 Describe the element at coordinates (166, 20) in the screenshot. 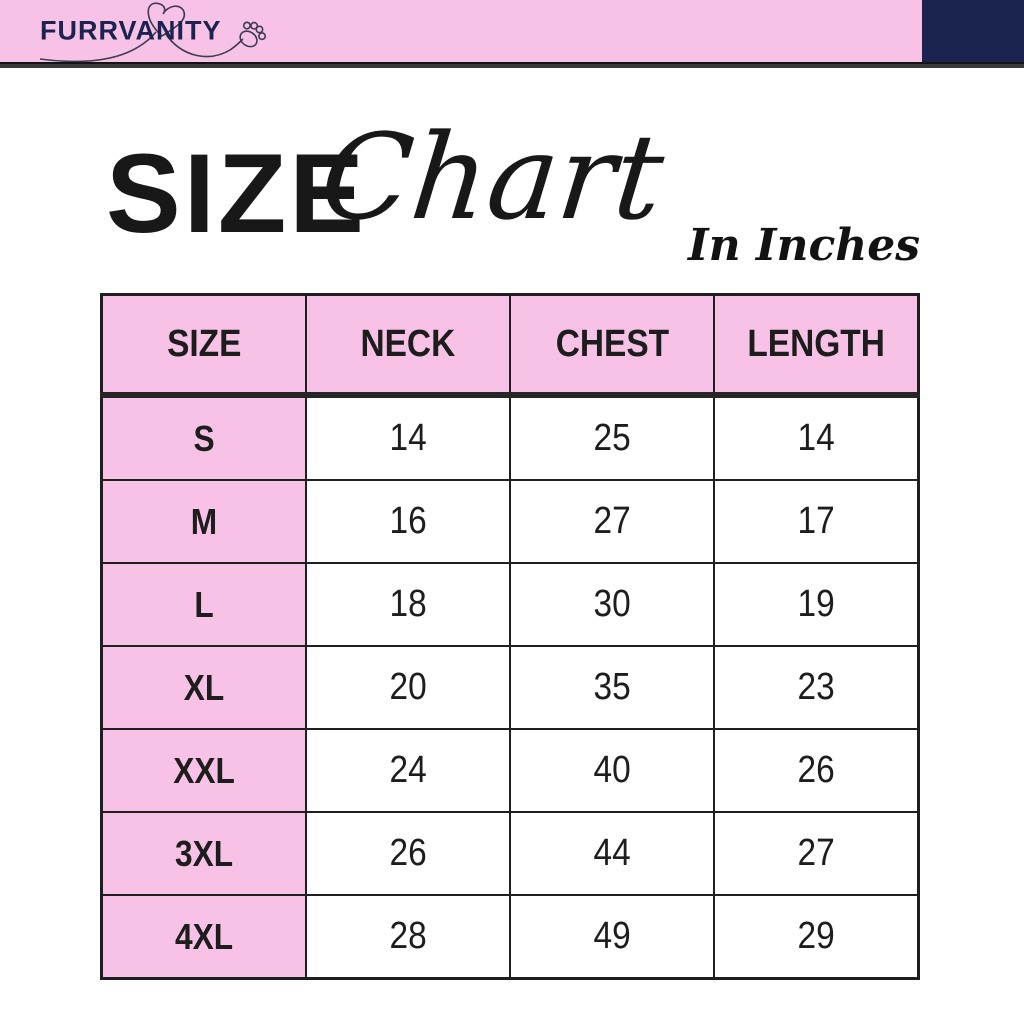

I see `heart-icon` at that location.